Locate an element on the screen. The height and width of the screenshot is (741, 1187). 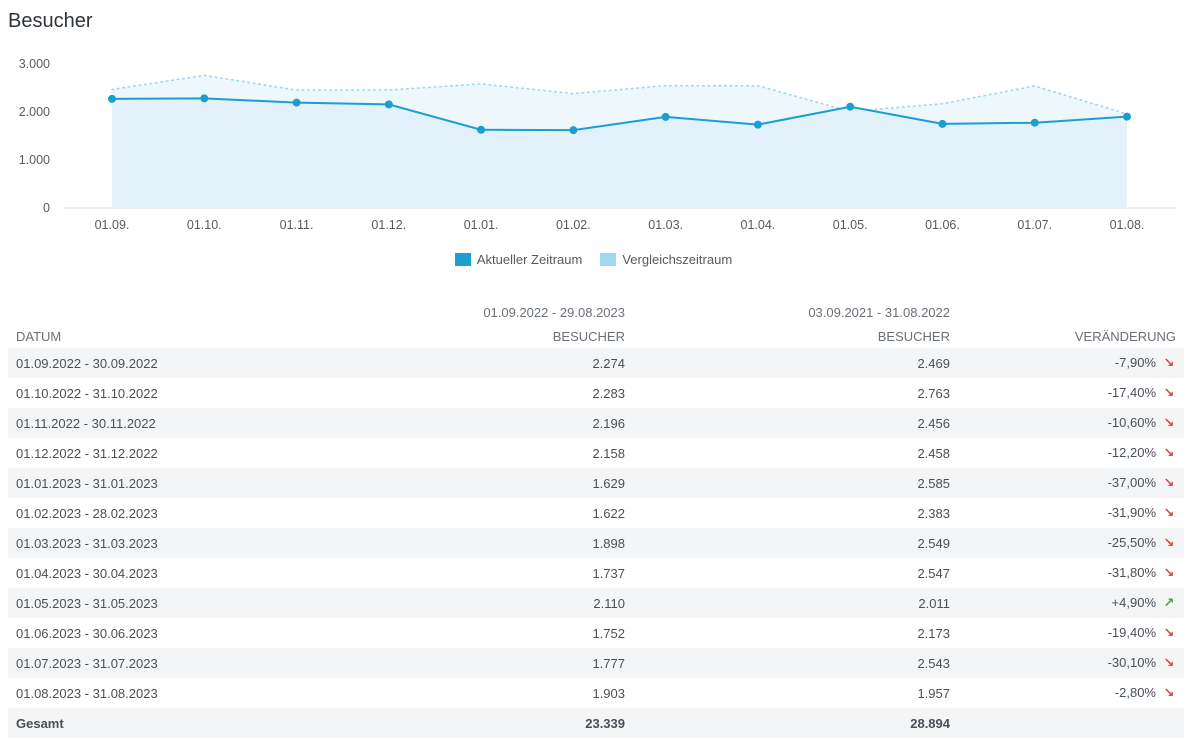
x-tick-label: 01.09. is located at coordinates (112, 225).